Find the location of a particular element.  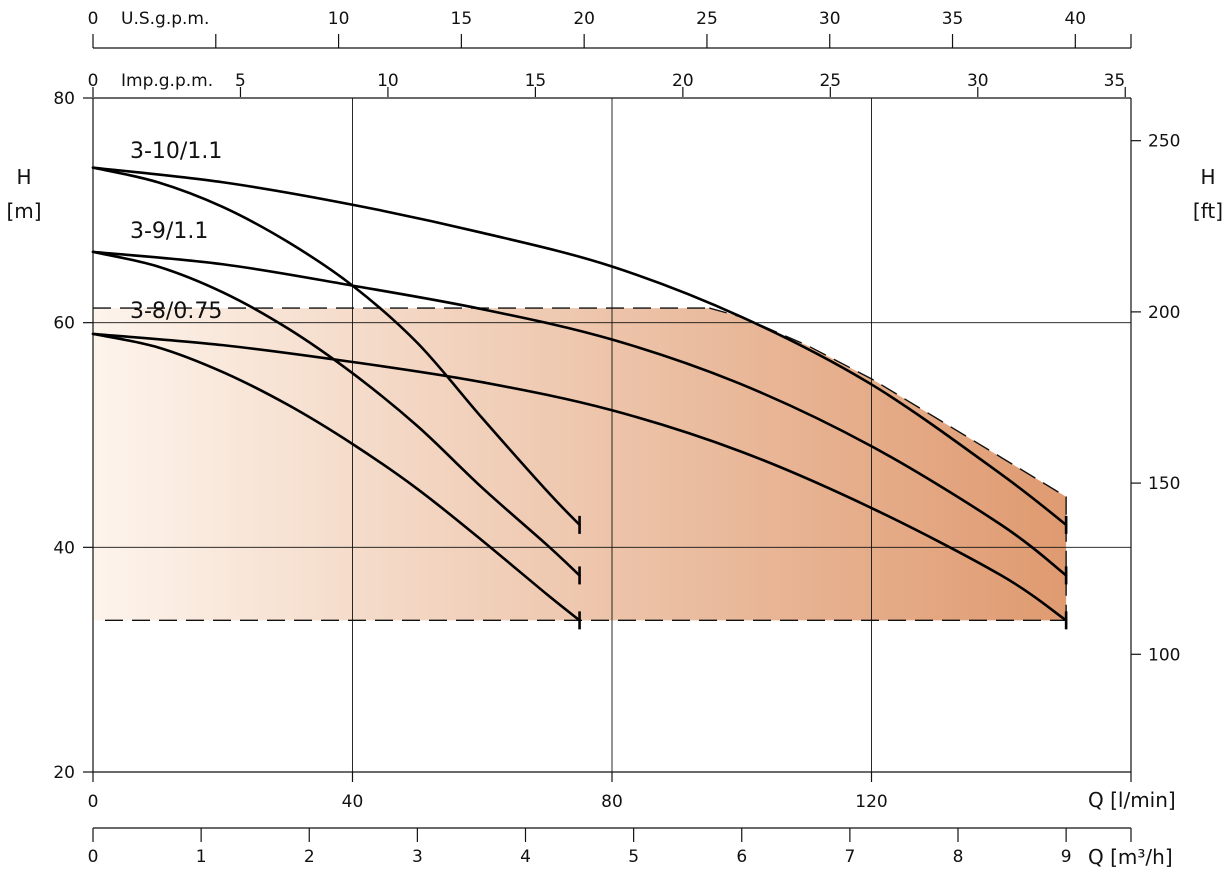

impgpm-tick-label: 20 is located at coordinates (683, 81).